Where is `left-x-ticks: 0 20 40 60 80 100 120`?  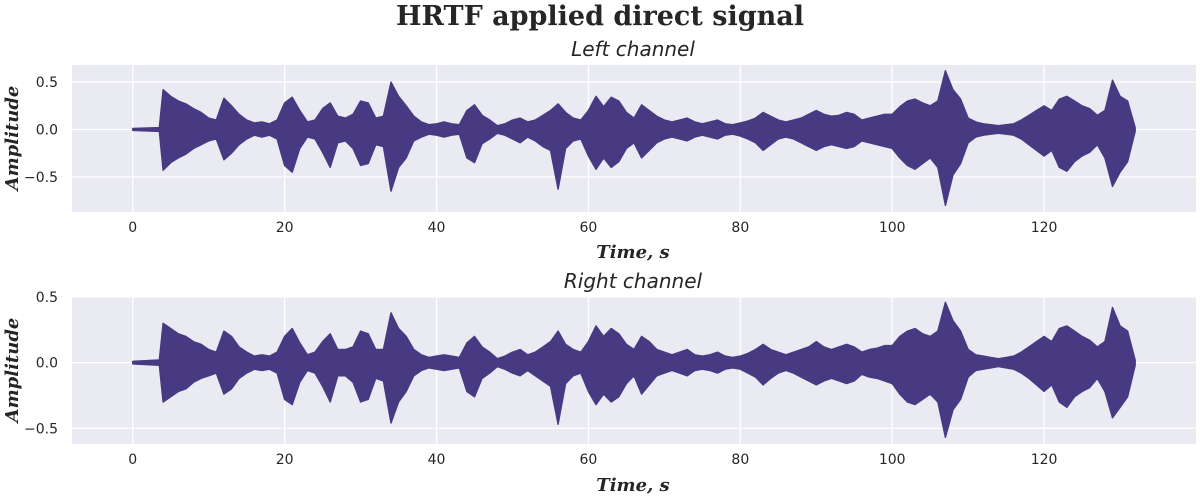
left-x-ticks: 0 20 40 60 80 100 120 is located at coordinates (592, 228).